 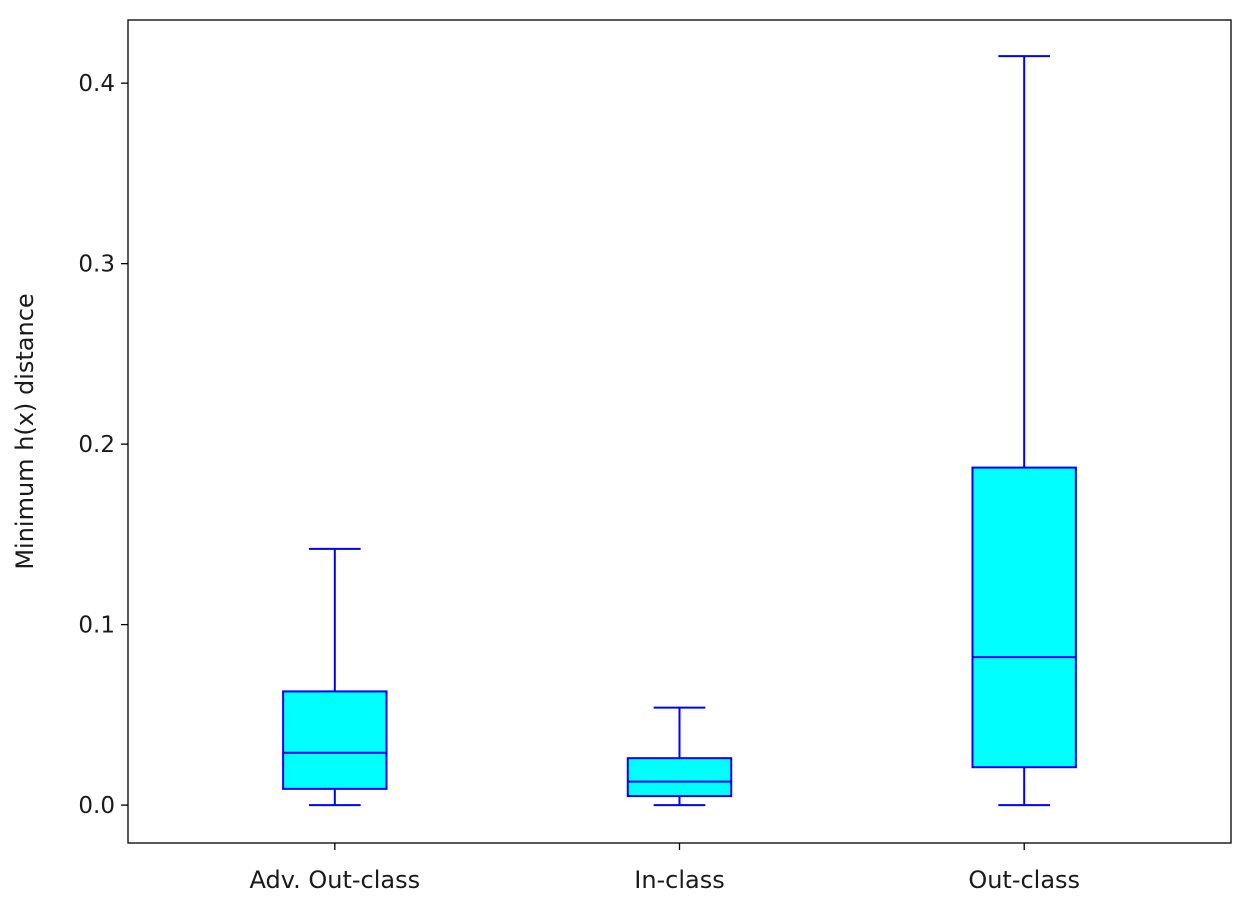 I want to click on y-axis-label: Minimum h(x) distance, so click(x=25, y=431).